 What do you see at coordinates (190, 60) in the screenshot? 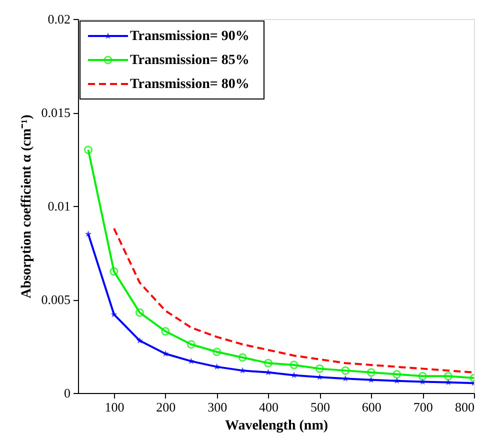
I see `legend-label: Transmission= 85%` at bounding box center [190, 60].